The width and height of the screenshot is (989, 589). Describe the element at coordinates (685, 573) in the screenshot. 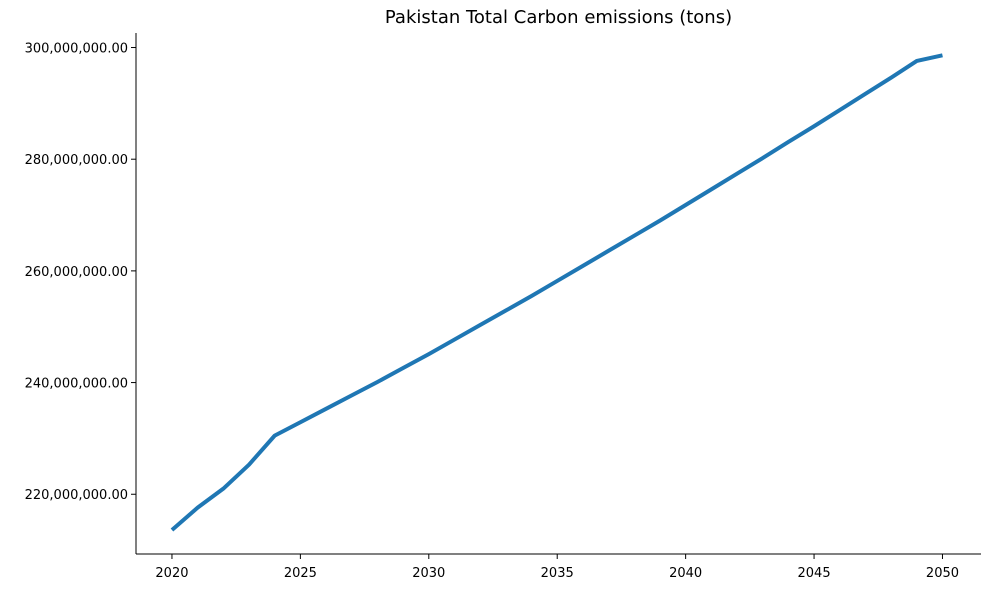

I see `x-tick-label: 2040` at that location.